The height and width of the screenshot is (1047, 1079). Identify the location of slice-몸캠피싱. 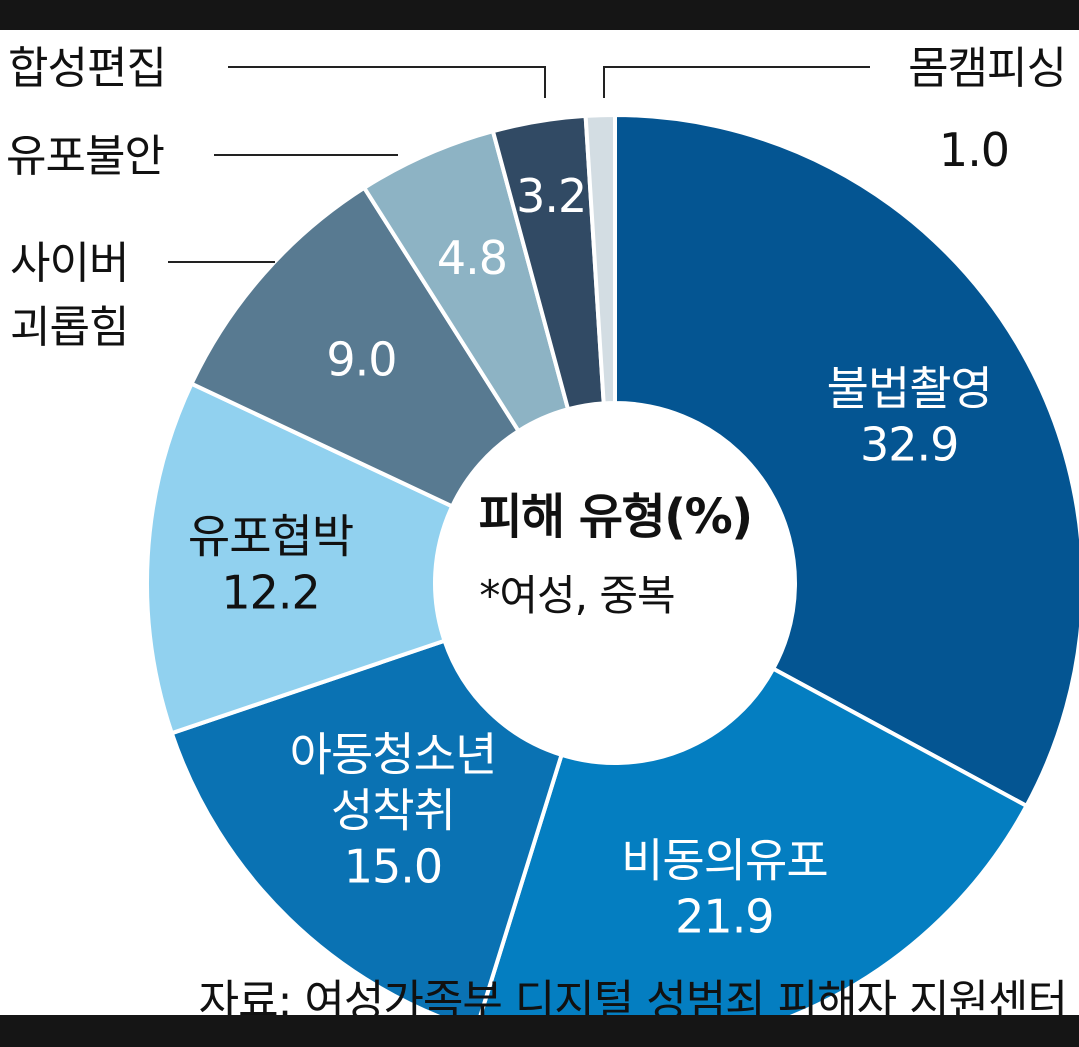
(600, 259).